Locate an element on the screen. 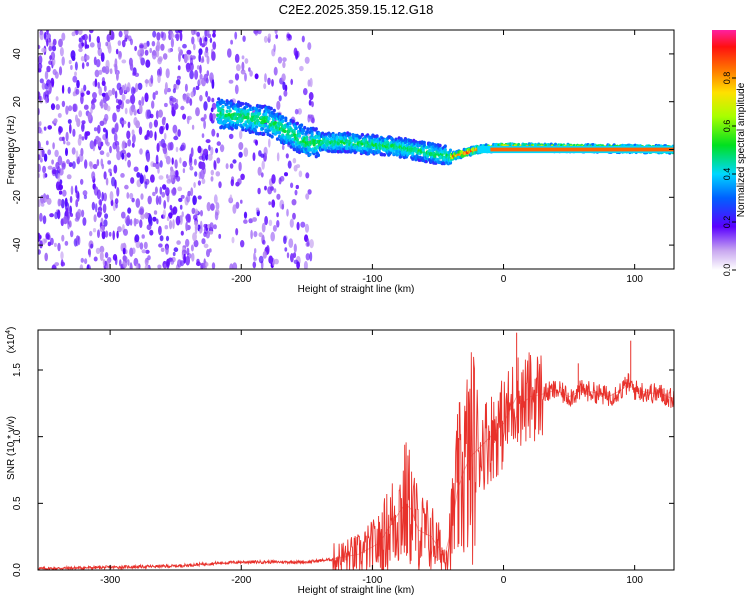  snr-y-label: SNR (10 * v/v) is located at coordinates (11, 448).